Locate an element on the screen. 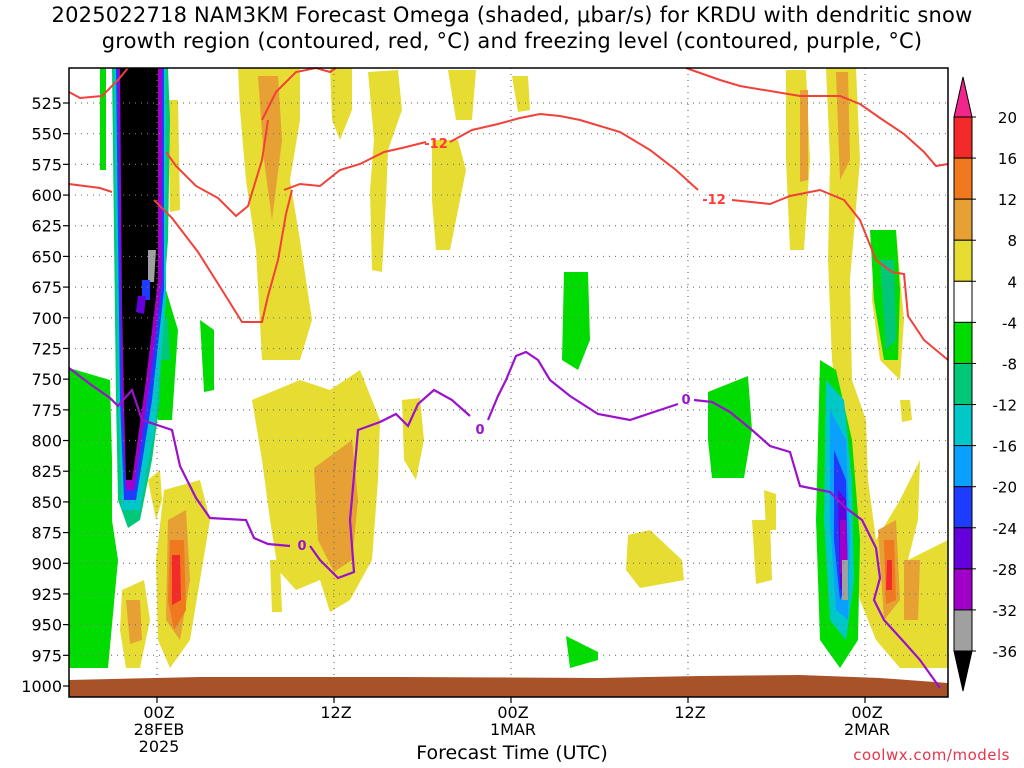  y-tick-label: 675 is located at coordinates (46, 287).